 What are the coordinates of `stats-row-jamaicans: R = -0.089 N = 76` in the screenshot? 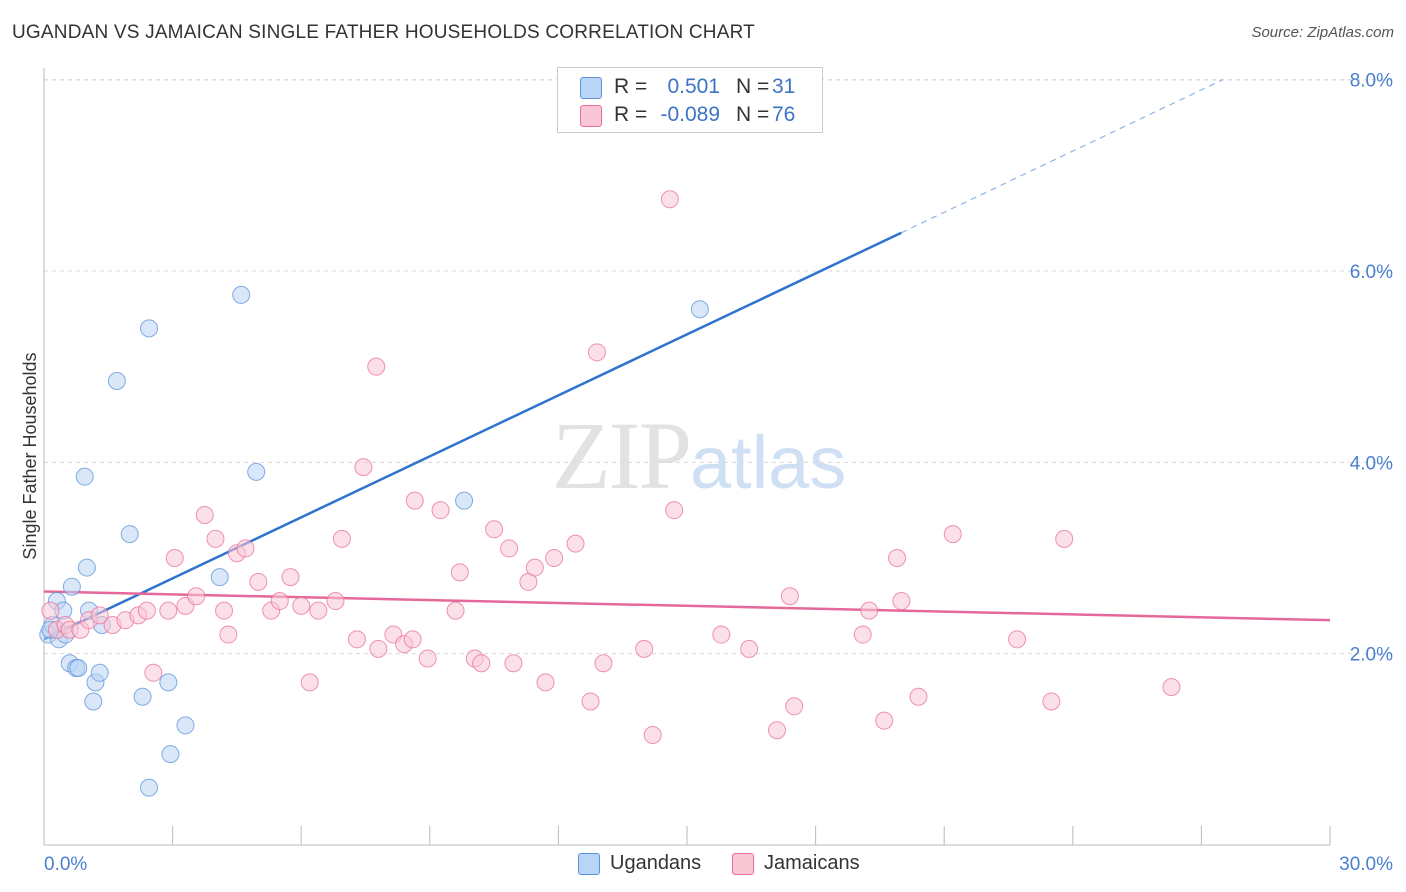 It's located at (690, 115).